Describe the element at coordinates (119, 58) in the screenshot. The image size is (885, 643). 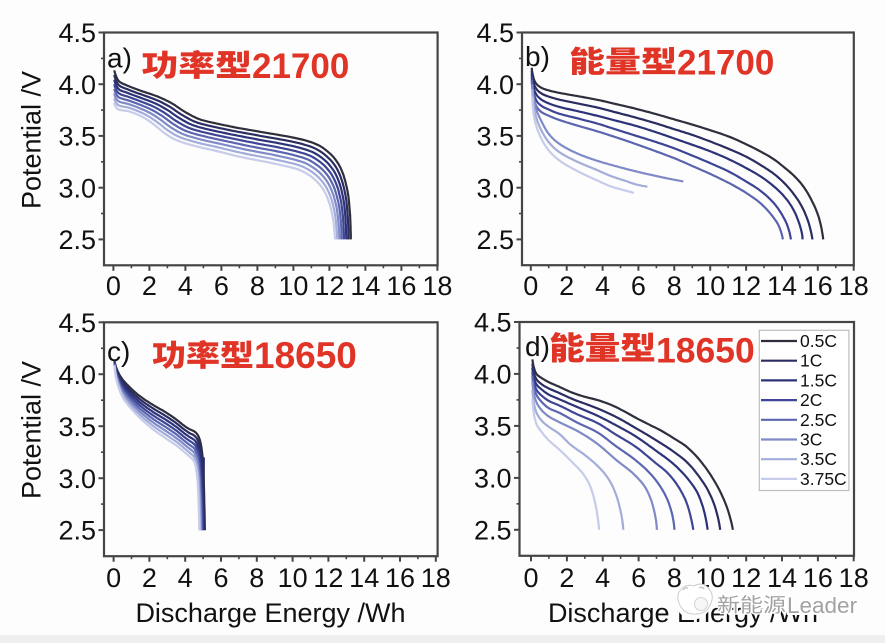
I see `svg-text: a)` at that location.